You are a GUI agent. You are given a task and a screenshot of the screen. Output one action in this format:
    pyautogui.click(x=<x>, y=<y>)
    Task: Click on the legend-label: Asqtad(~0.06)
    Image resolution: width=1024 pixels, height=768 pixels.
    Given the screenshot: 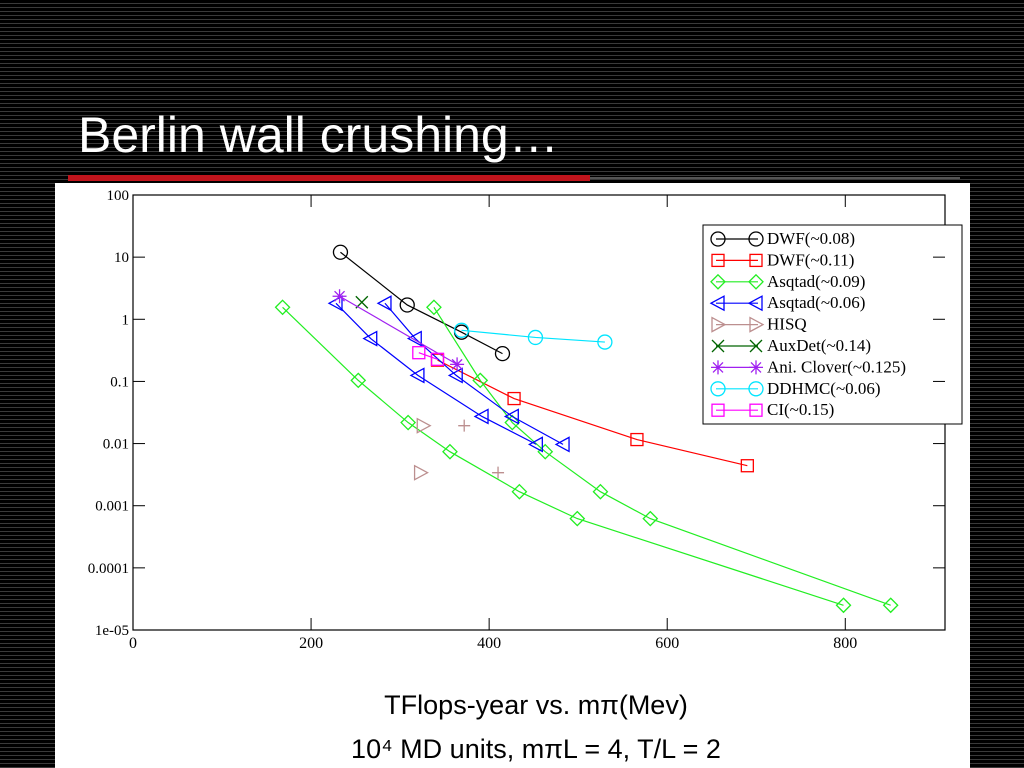 What is the action you would take?
    pyautogui.click(x=816, y=302)
    